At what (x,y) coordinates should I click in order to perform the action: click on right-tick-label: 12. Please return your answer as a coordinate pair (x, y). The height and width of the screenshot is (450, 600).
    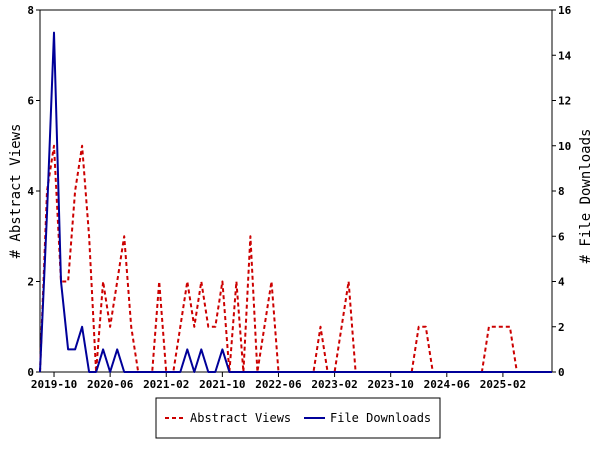
    Looking at the image, I should click on (564, 101).